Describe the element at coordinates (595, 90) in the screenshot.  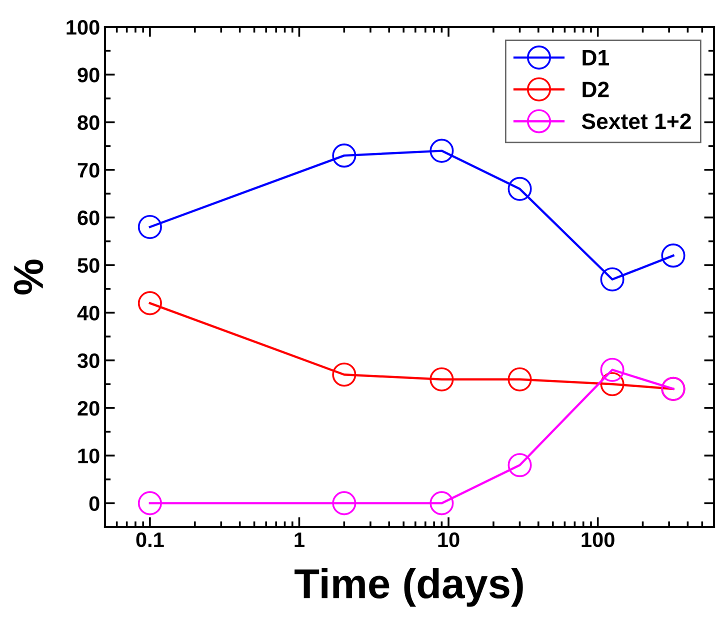
I see `legend-label: D2` at that location.